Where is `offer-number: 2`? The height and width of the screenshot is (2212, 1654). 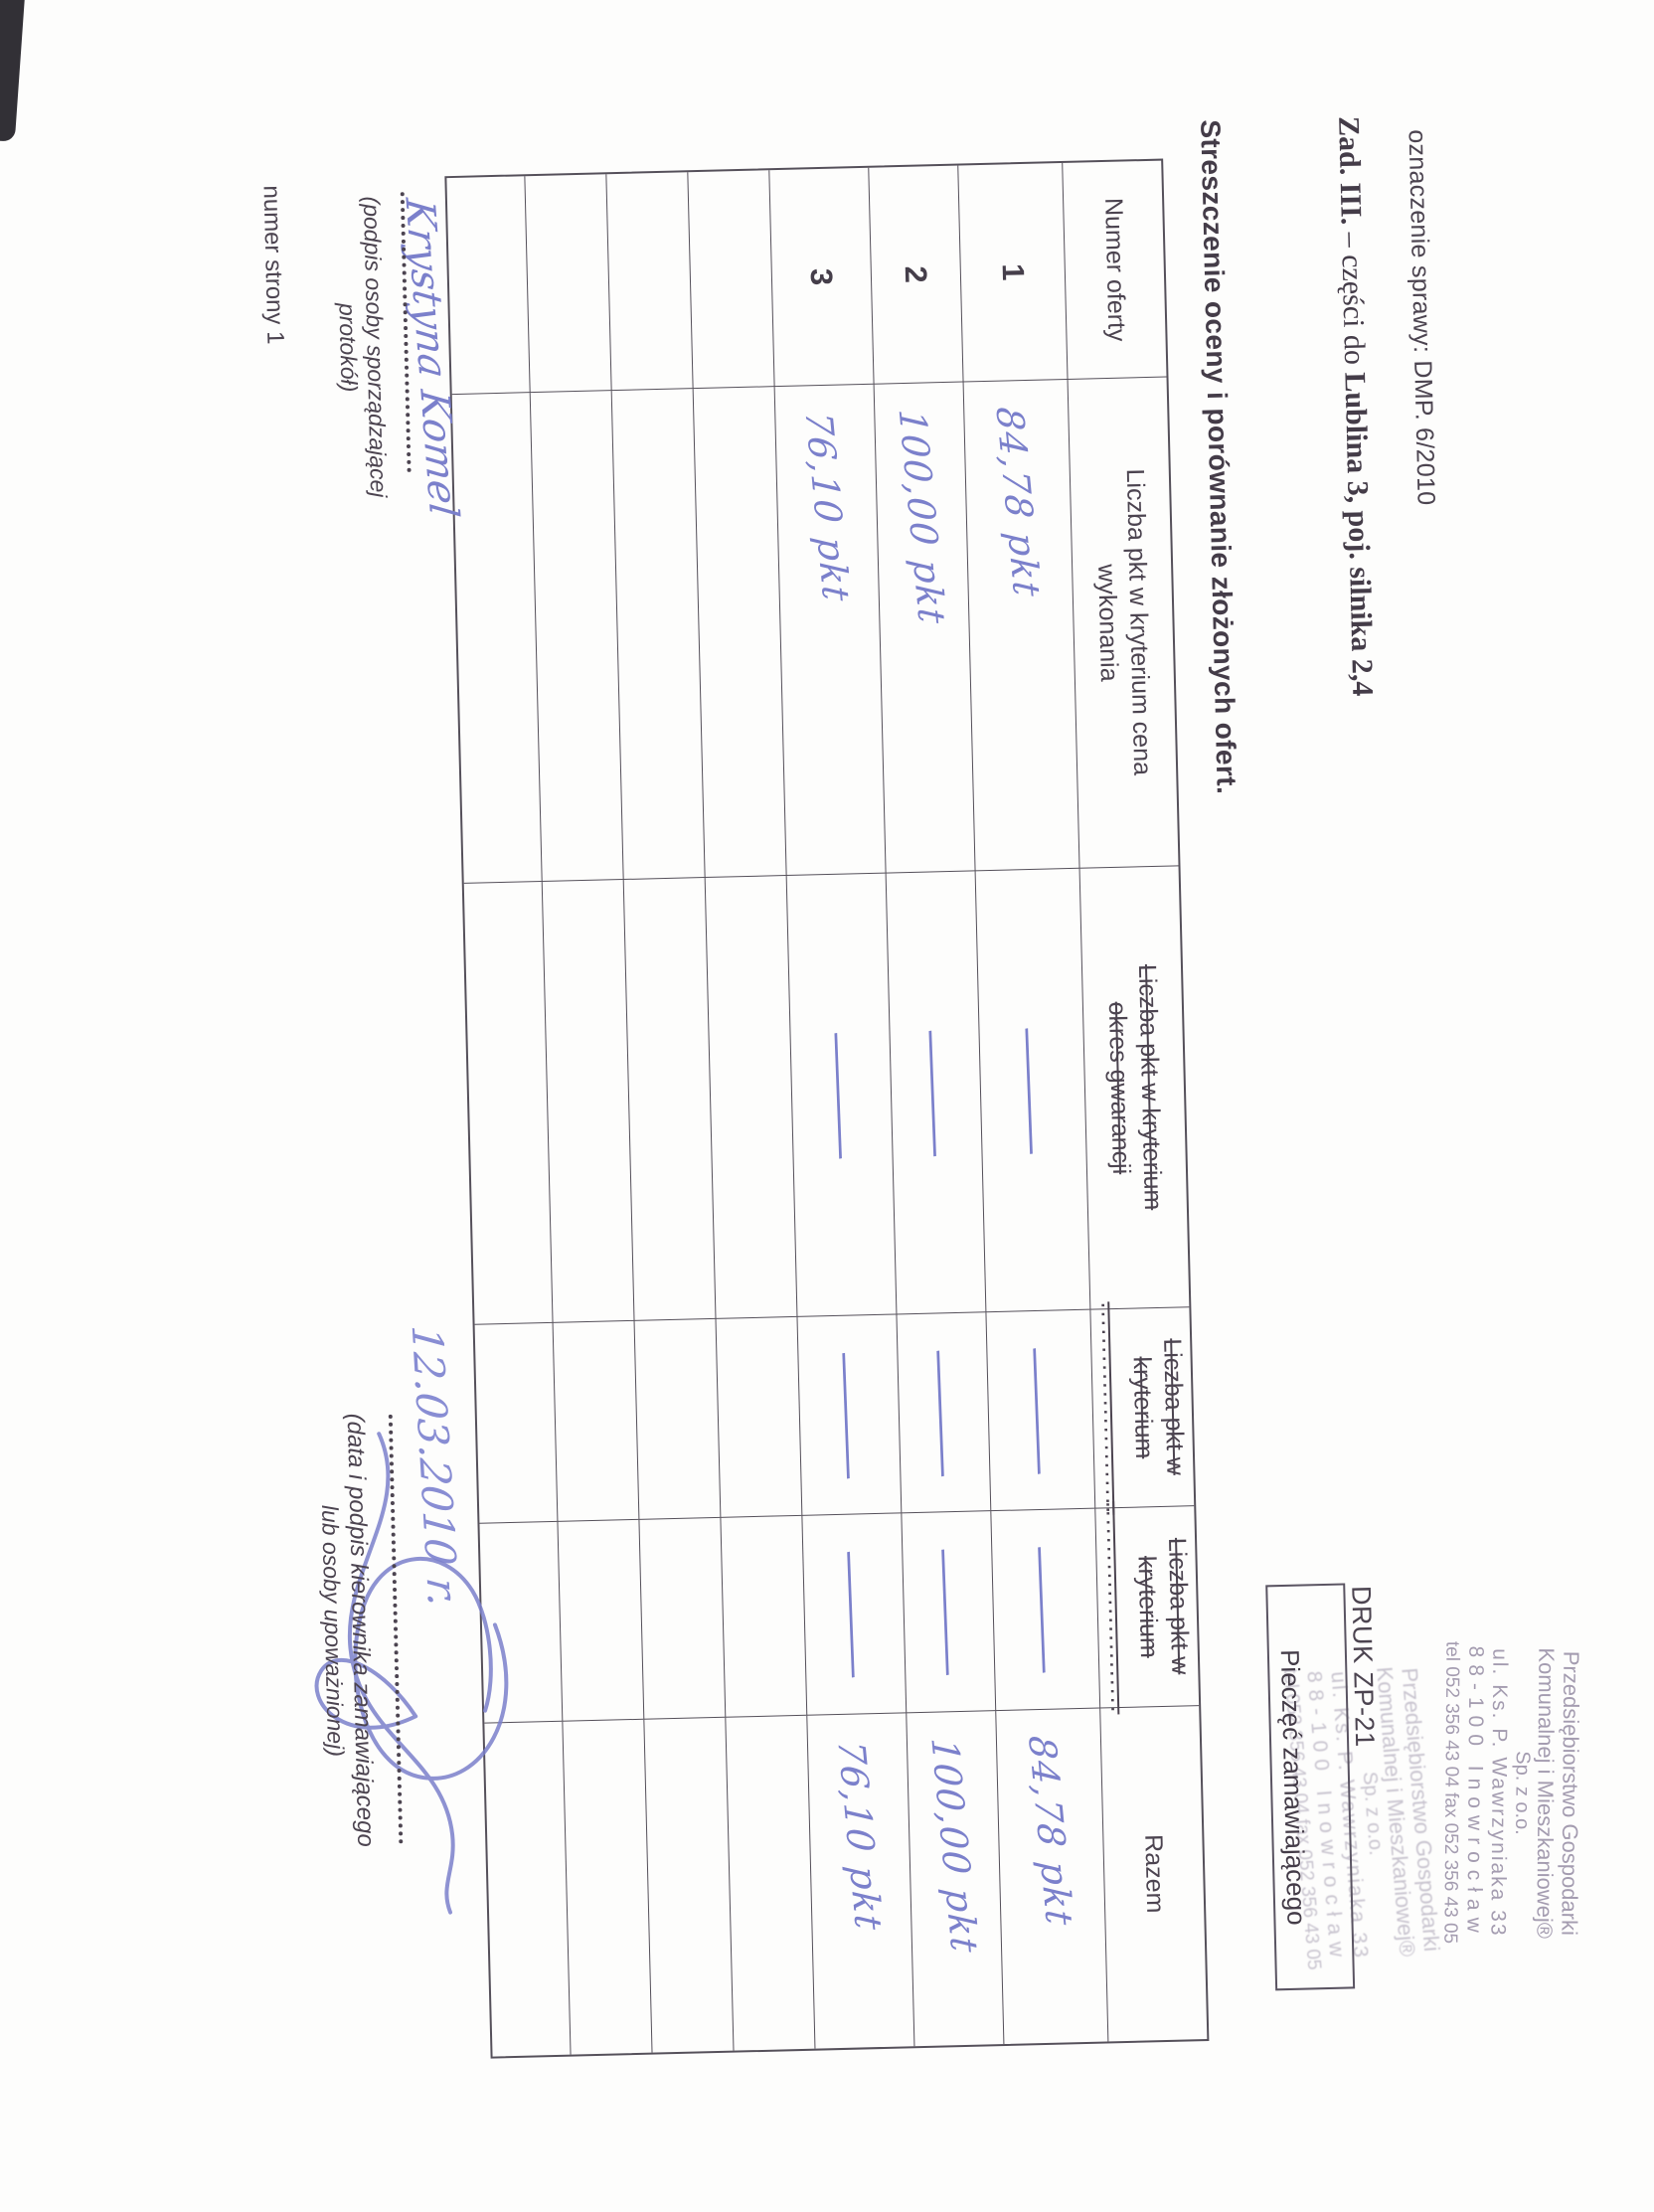
offer-number: 2 is located at coordinates (916, 274).